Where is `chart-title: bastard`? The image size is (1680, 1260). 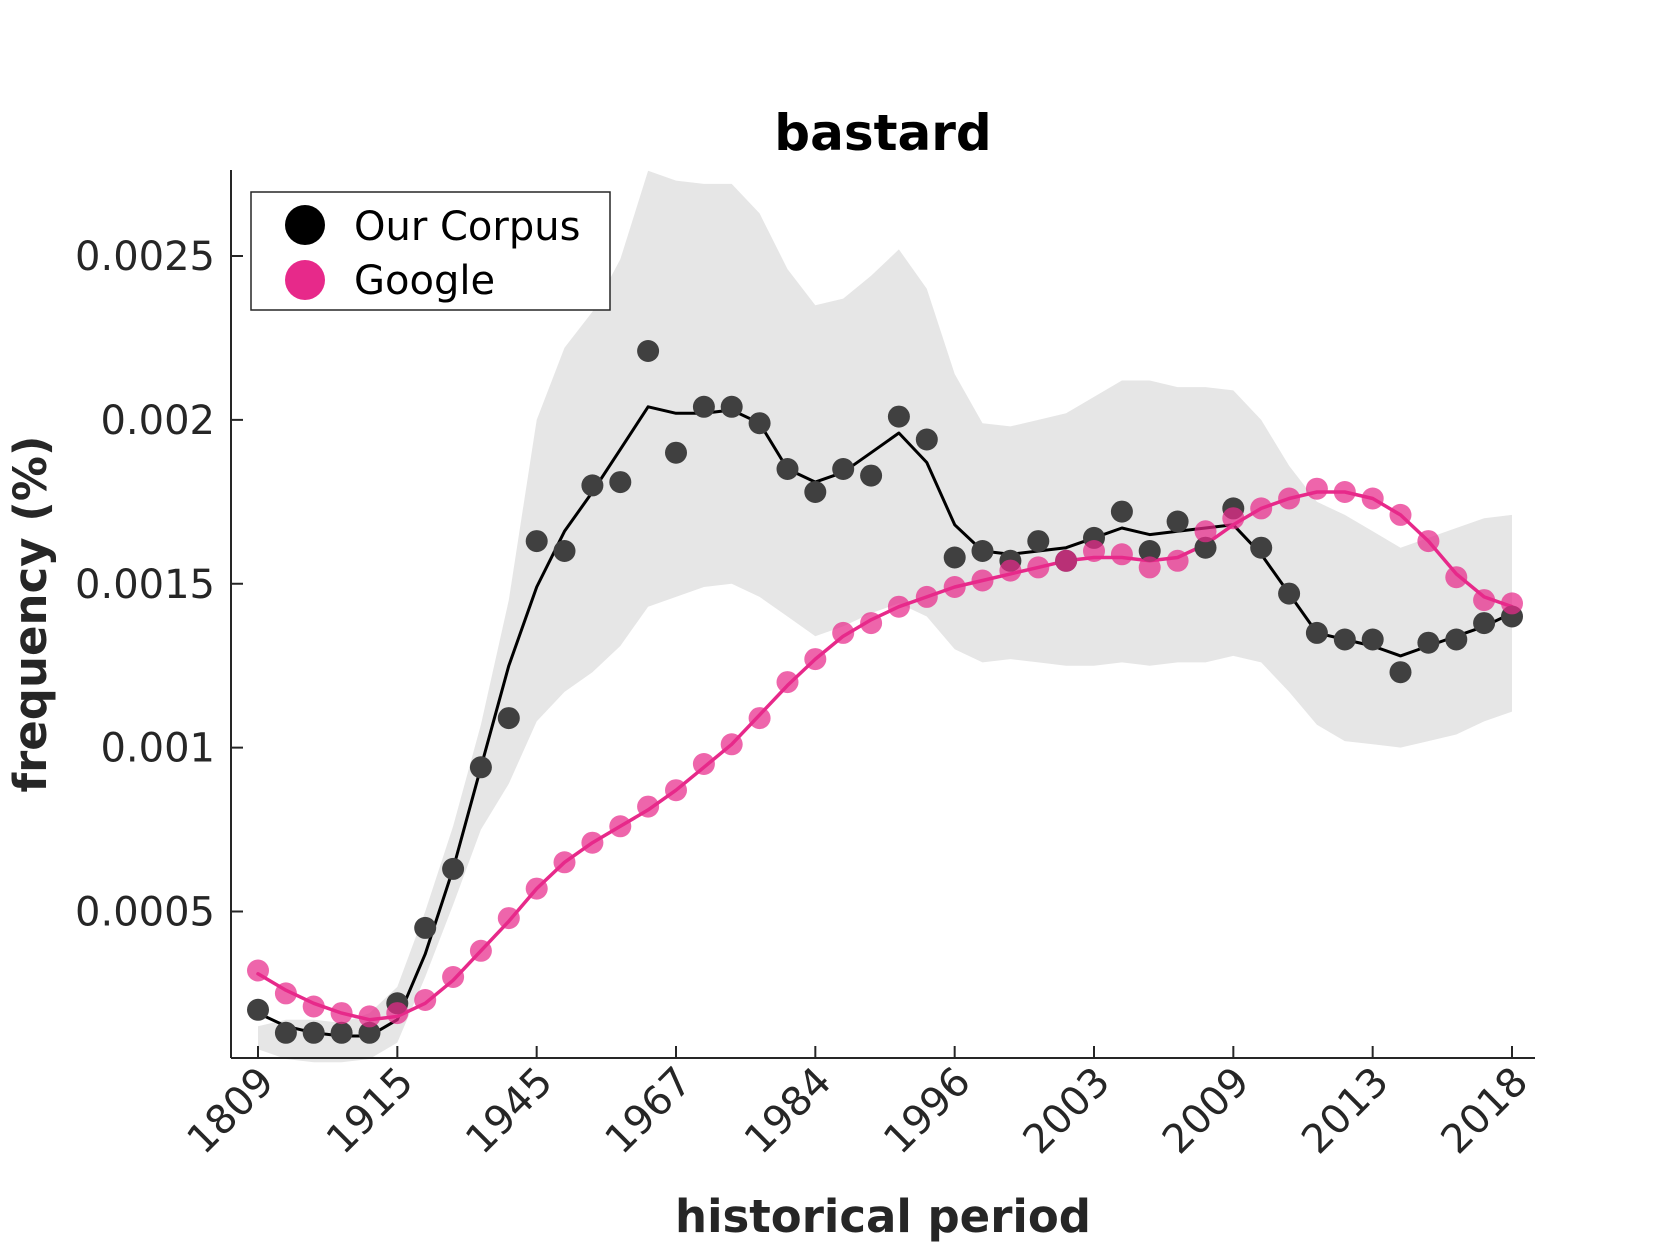 chart-title: bastard is located at coordinates (882, 133).